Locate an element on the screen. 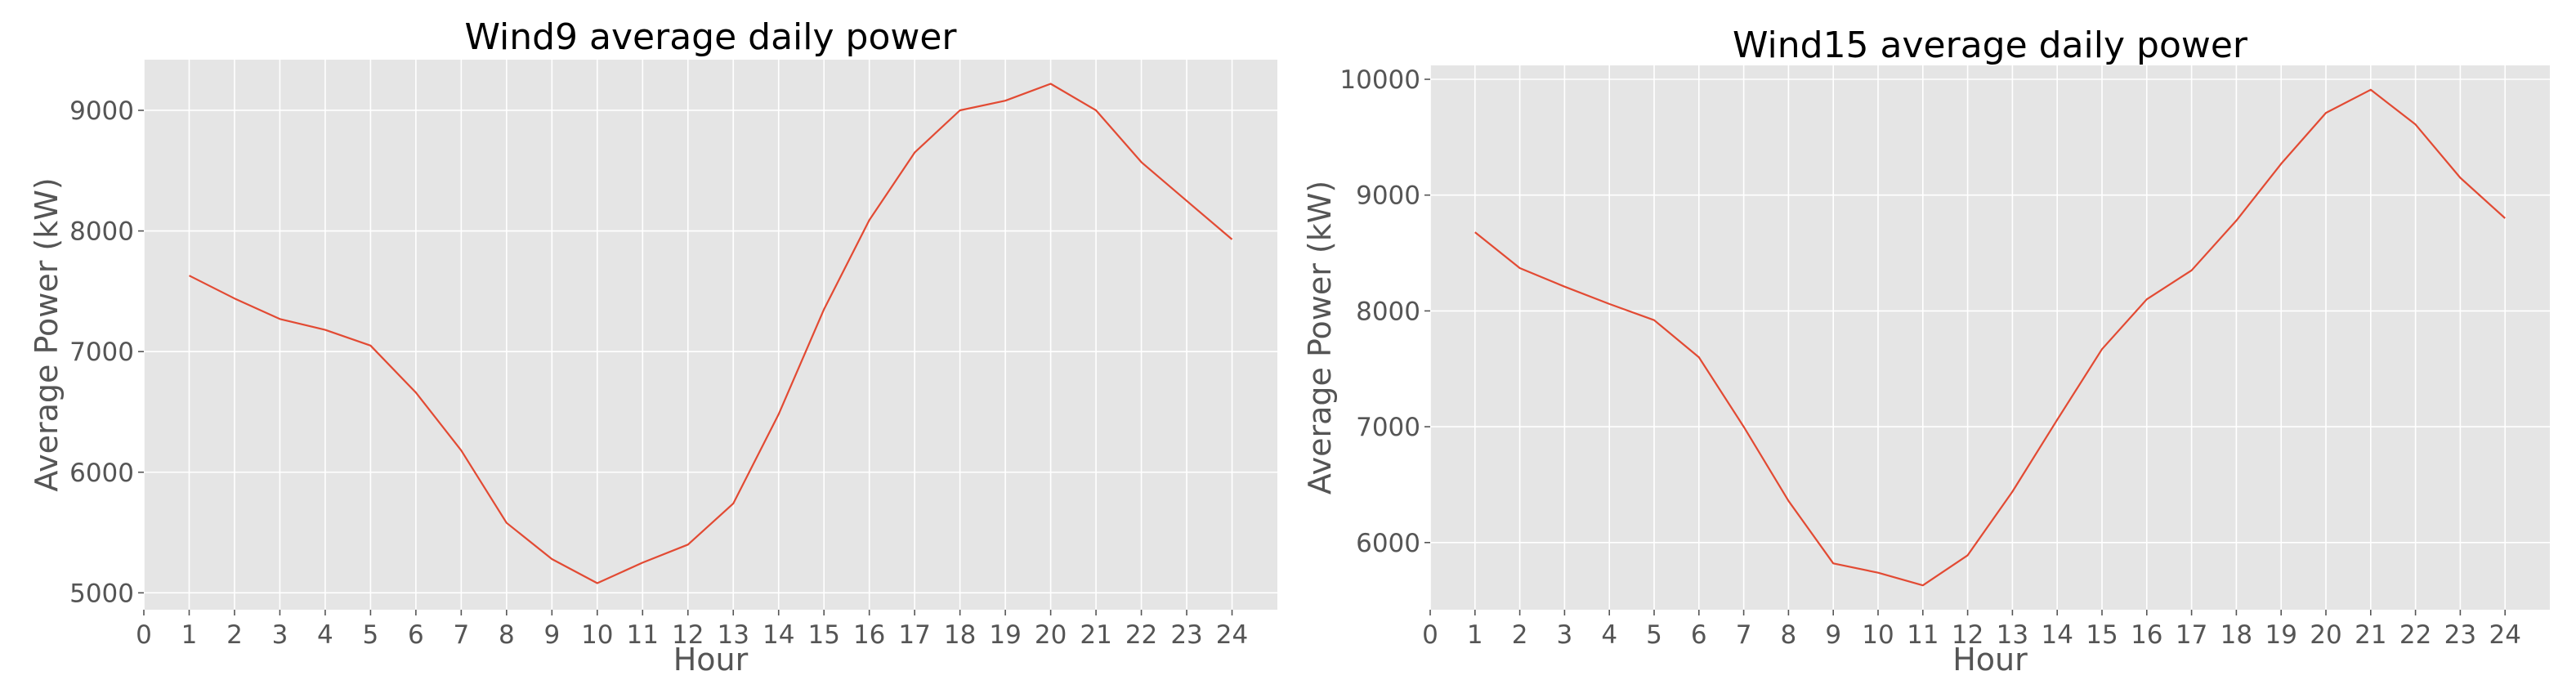  chart-title: Wind9 average daily power is located at coordinates (710, 37).